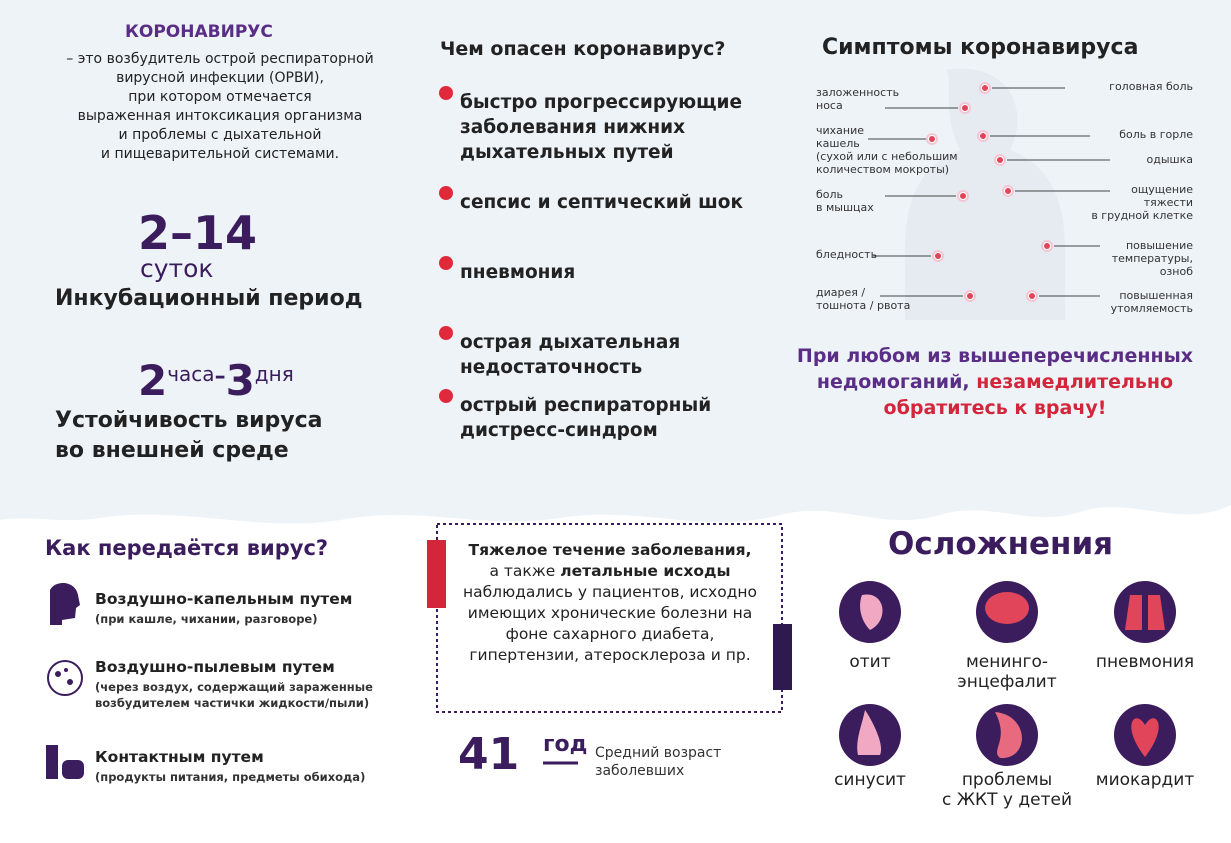 The width and height of the screenshot is (1231, 843). I want to click on incubation-label: Инкубационный период, so click(209, 298).